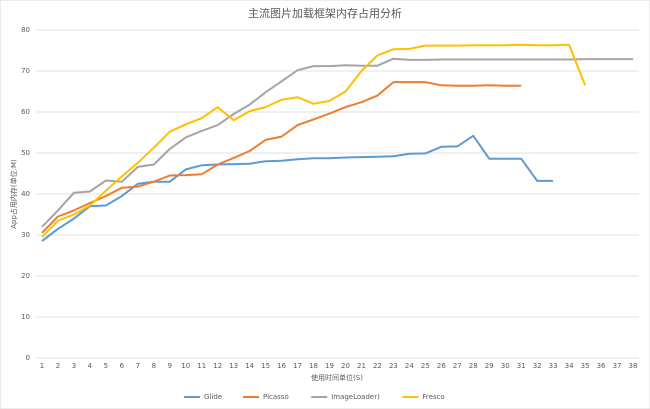 Image resolution: width=650 pixels, height=409 pixels. Describe the element at coordinates (325, 13) in the screenshot. I see `chart-title: 主流图片加载框架内存占用分析` at that location.